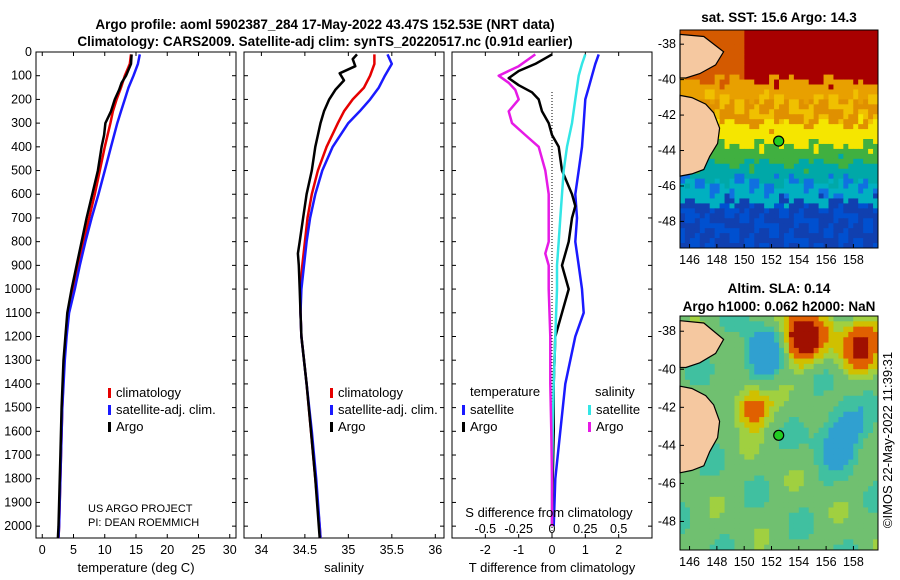 This screenshot has height=580, width=900. I want to click on x-tick-label: 0, so click(42, 550).